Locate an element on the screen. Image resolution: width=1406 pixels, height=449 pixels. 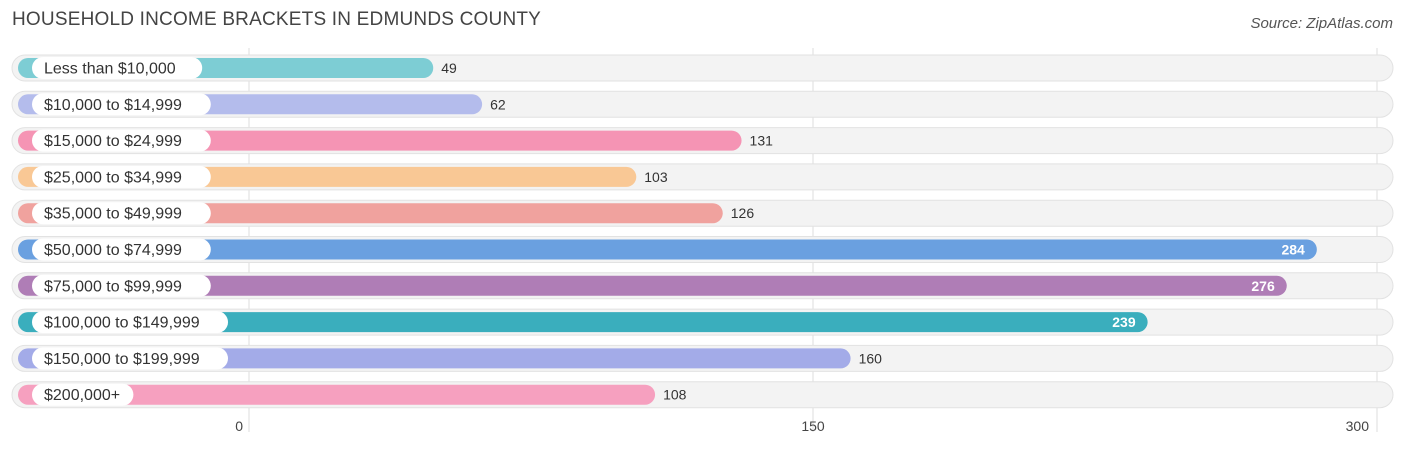
category-label: $75,000 to $99,999 is located at coordinates (113, 286).